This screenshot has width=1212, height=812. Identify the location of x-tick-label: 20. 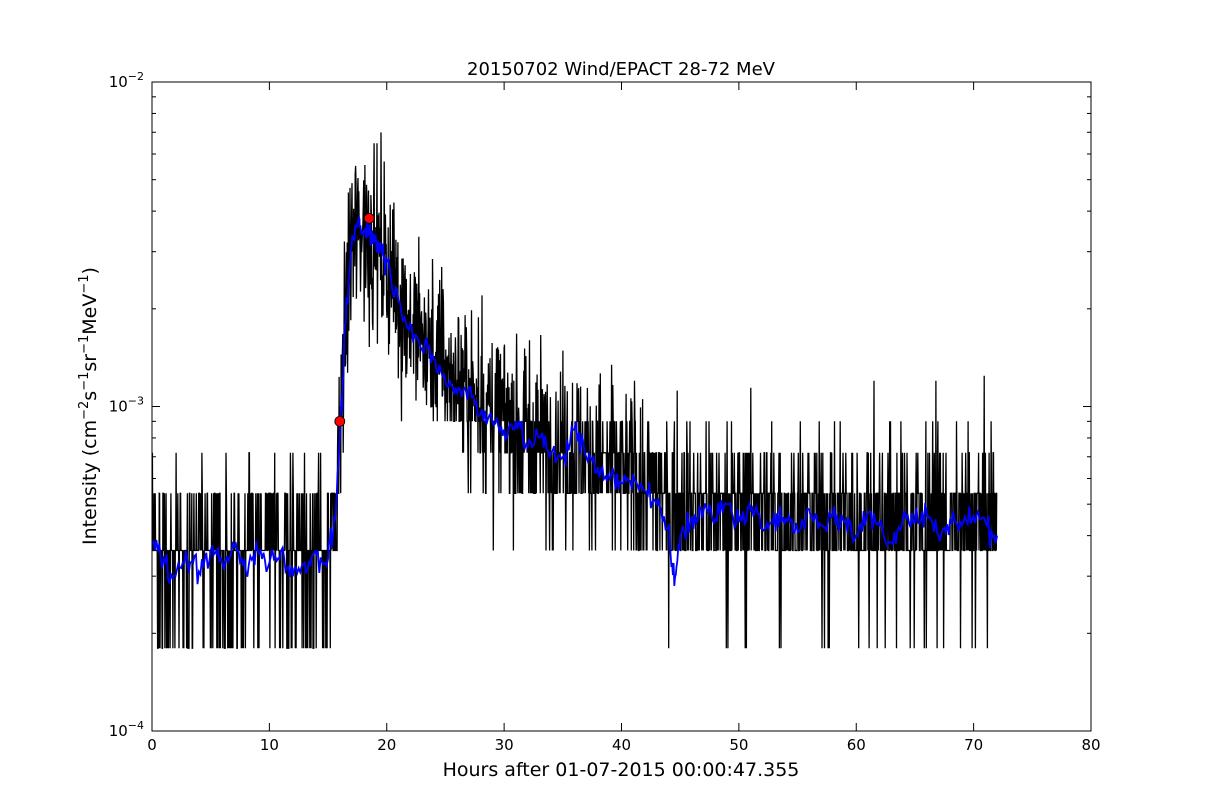
(386, 745).